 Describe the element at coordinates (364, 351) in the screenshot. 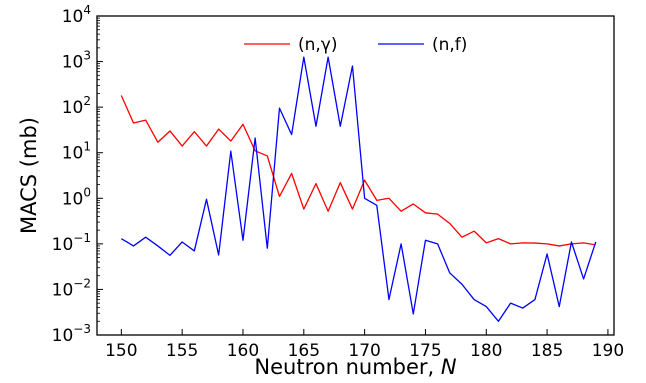

I see `x-tick-label: 170` at that location.